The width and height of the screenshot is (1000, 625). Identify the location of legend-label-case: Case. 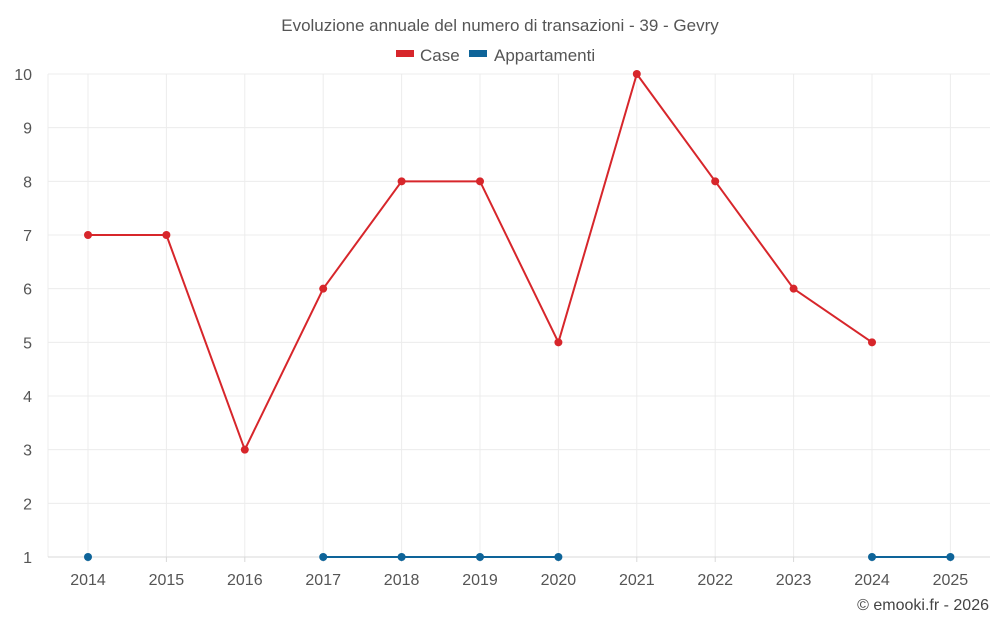
(440, 55).